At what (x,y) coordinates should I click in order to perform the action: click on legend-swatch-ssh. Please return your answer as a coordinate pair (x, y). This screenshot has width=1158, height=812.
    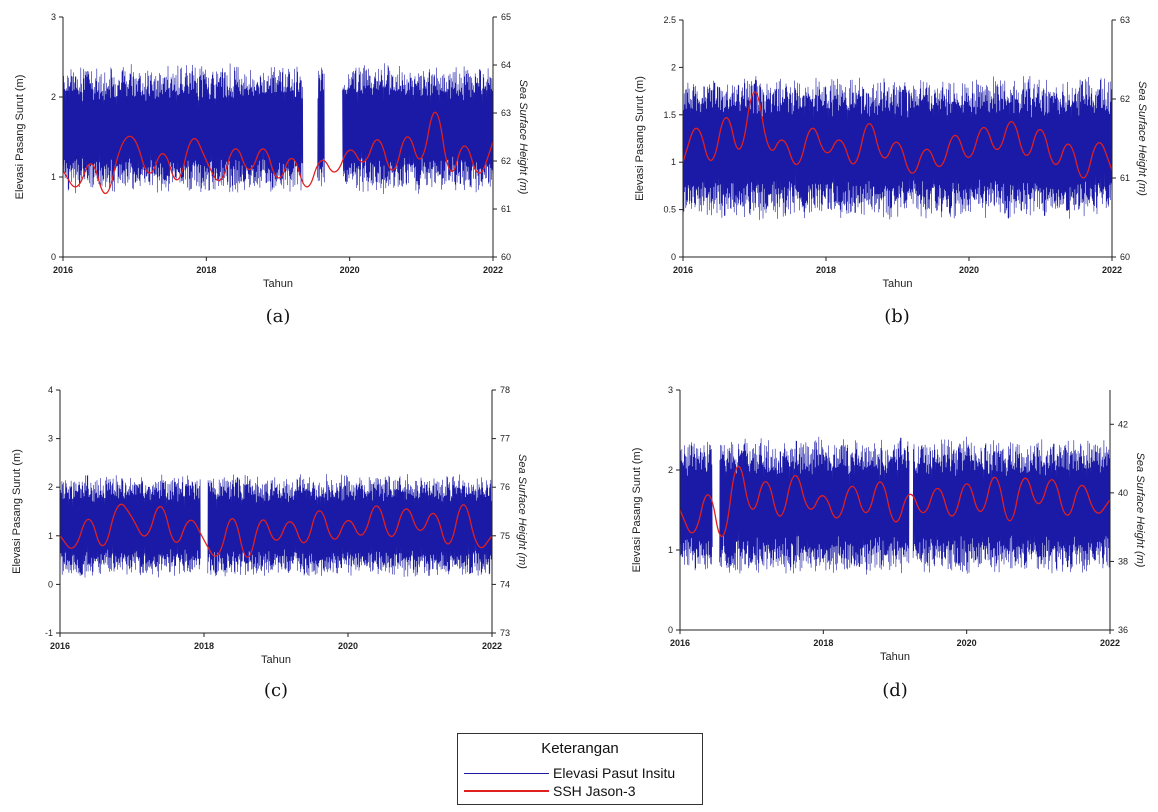
    Looking at the image, I should click on (506, 791).